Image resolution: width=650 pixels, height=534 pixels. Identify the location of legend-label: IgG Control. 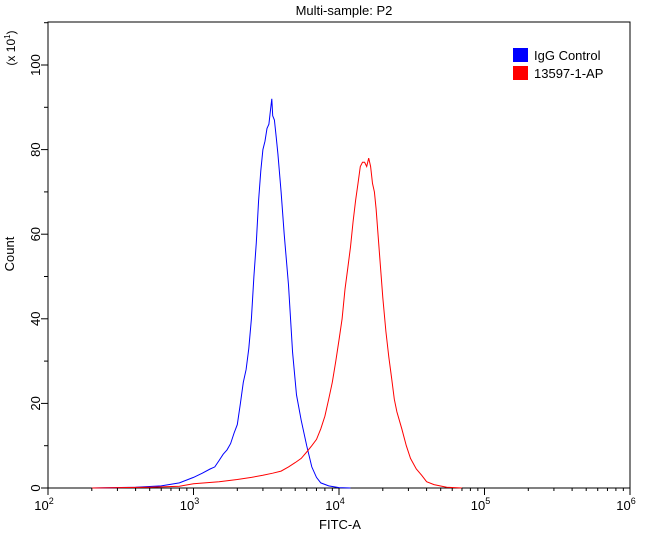
(567, 55).